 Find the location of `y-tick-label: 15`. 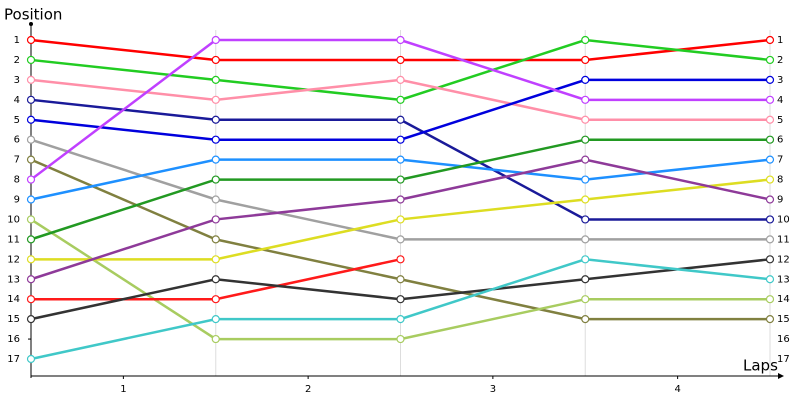

y-tick-label: 15 is located at coordinates (13, 319).